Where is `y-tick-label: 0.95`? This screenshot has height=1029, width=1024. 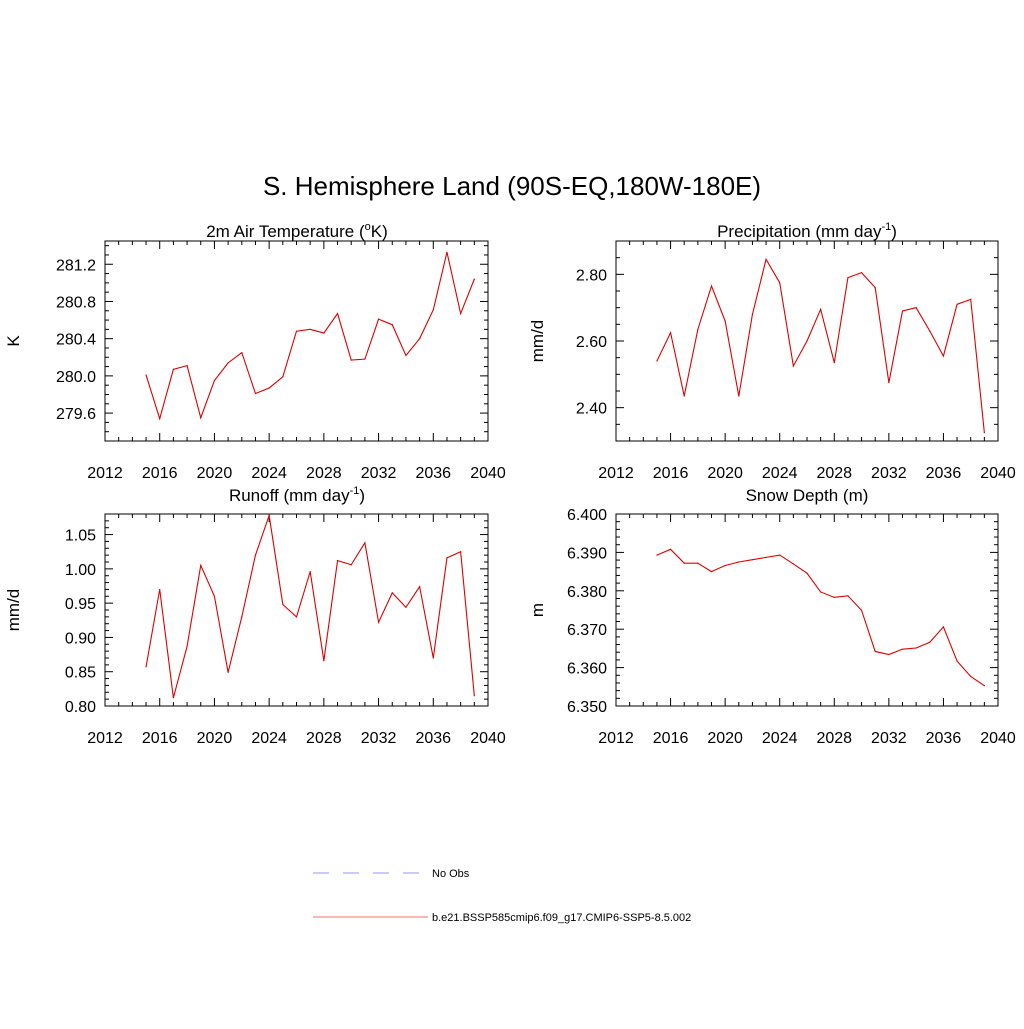 y-tick-label: 0.95 is located at coordinates (80, 604).